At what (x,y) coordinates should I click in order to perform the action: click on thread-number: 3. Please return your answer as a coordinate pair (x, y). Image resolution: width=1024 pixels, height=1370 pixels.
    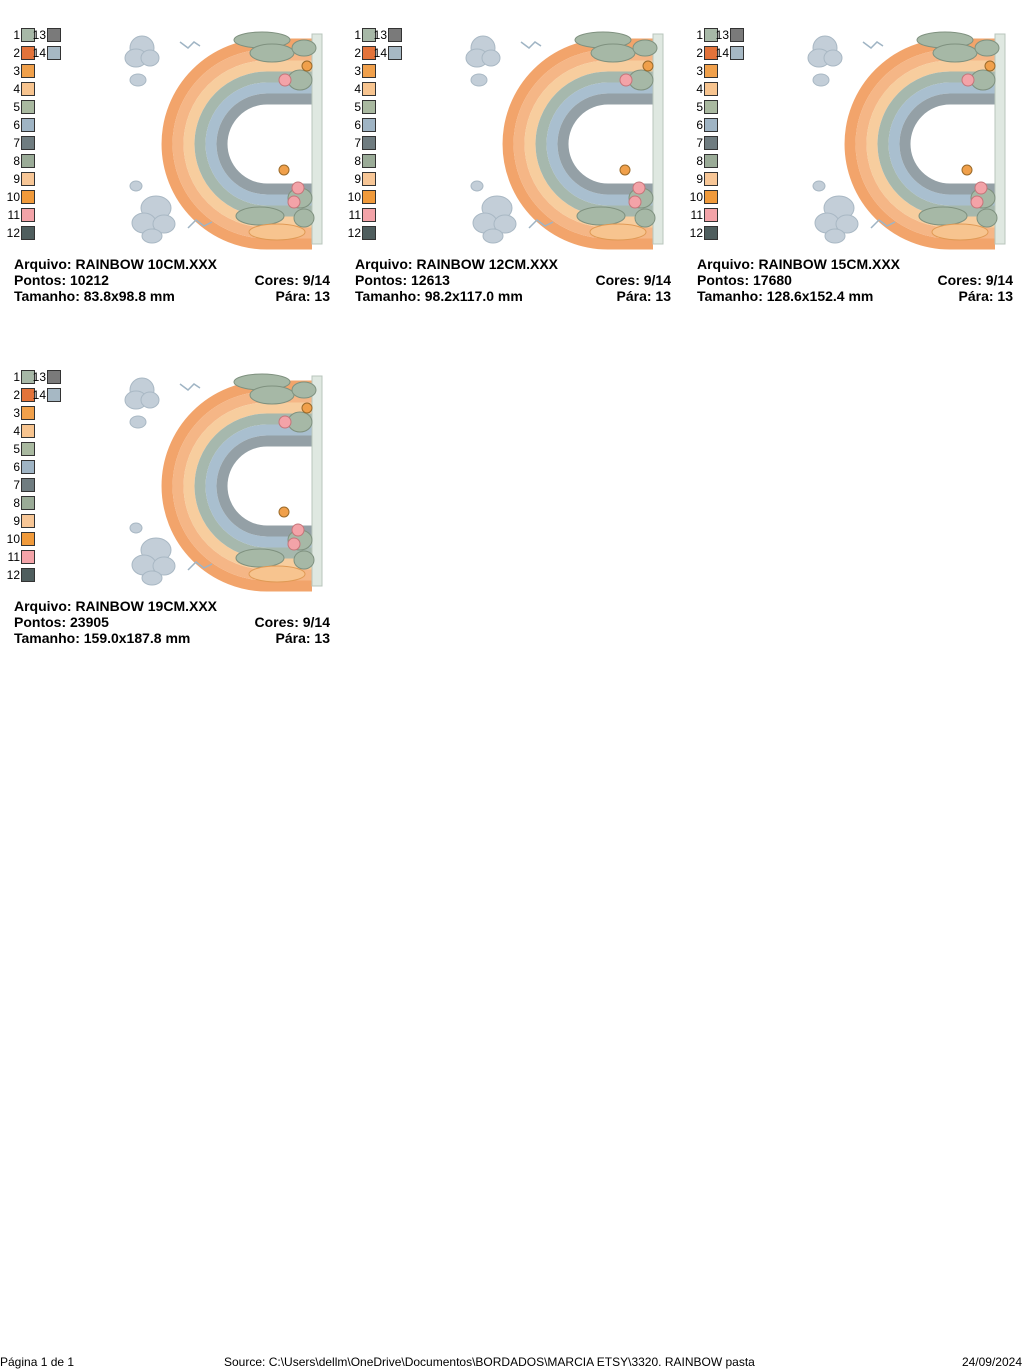
    Looking at the image, I should click on (699, 71).